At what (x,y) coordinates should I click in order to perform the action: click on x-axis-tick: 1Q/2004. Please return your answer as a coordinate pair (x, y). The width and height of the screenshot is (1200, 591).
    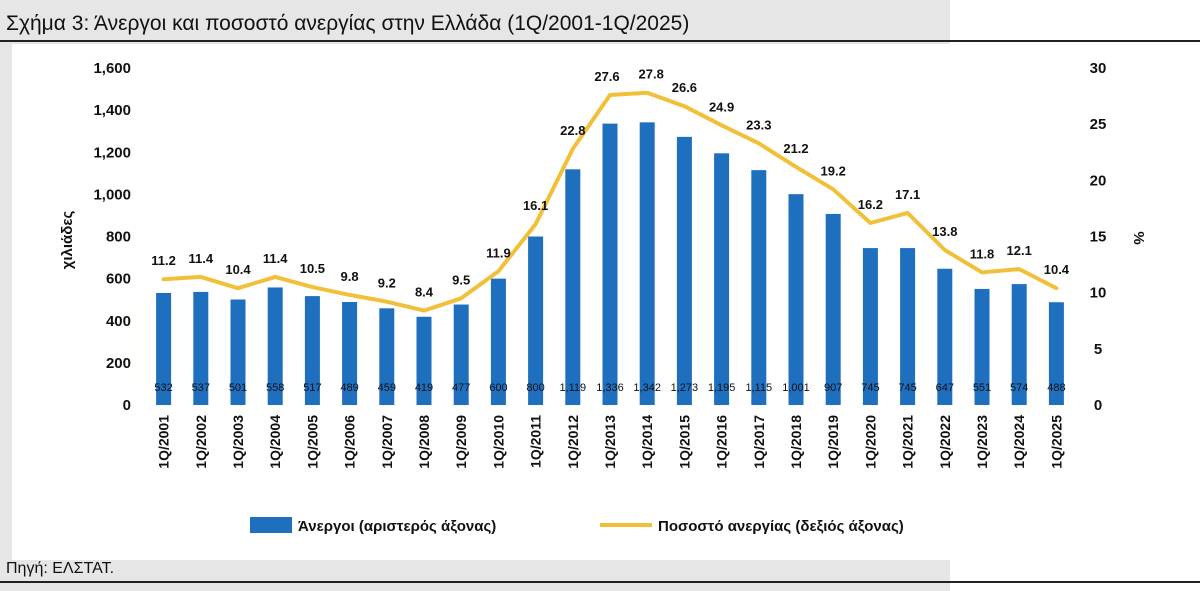
    Looking at the image, I should click on (275, 442).